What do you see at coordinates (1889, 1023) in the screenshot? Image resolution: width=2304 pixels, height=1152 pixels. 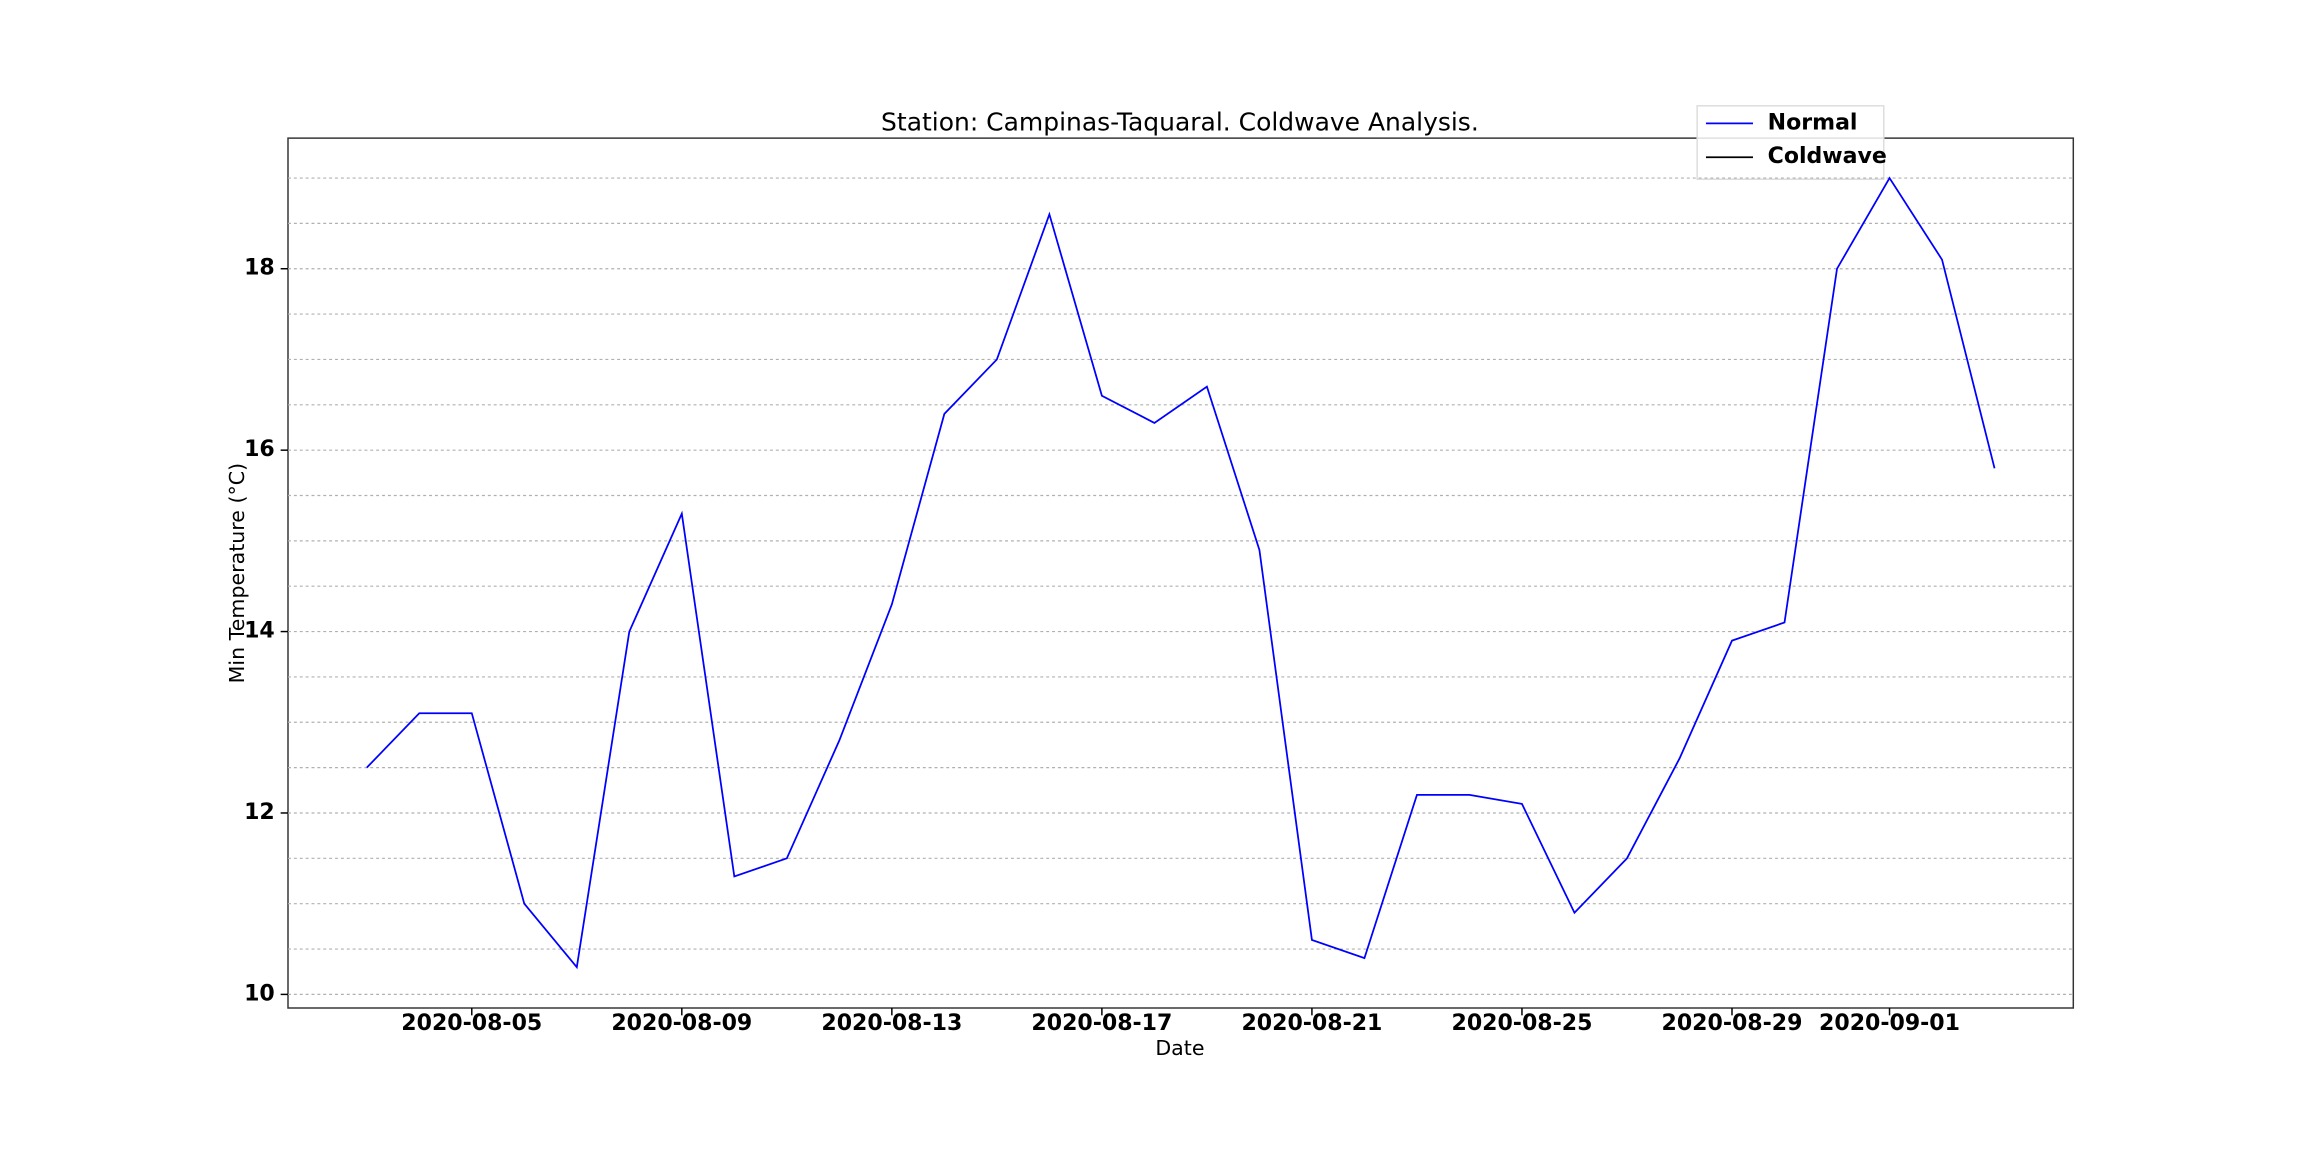 I see `x-tick-label: 2020-09-01` at bounding box center [1889, 1023].